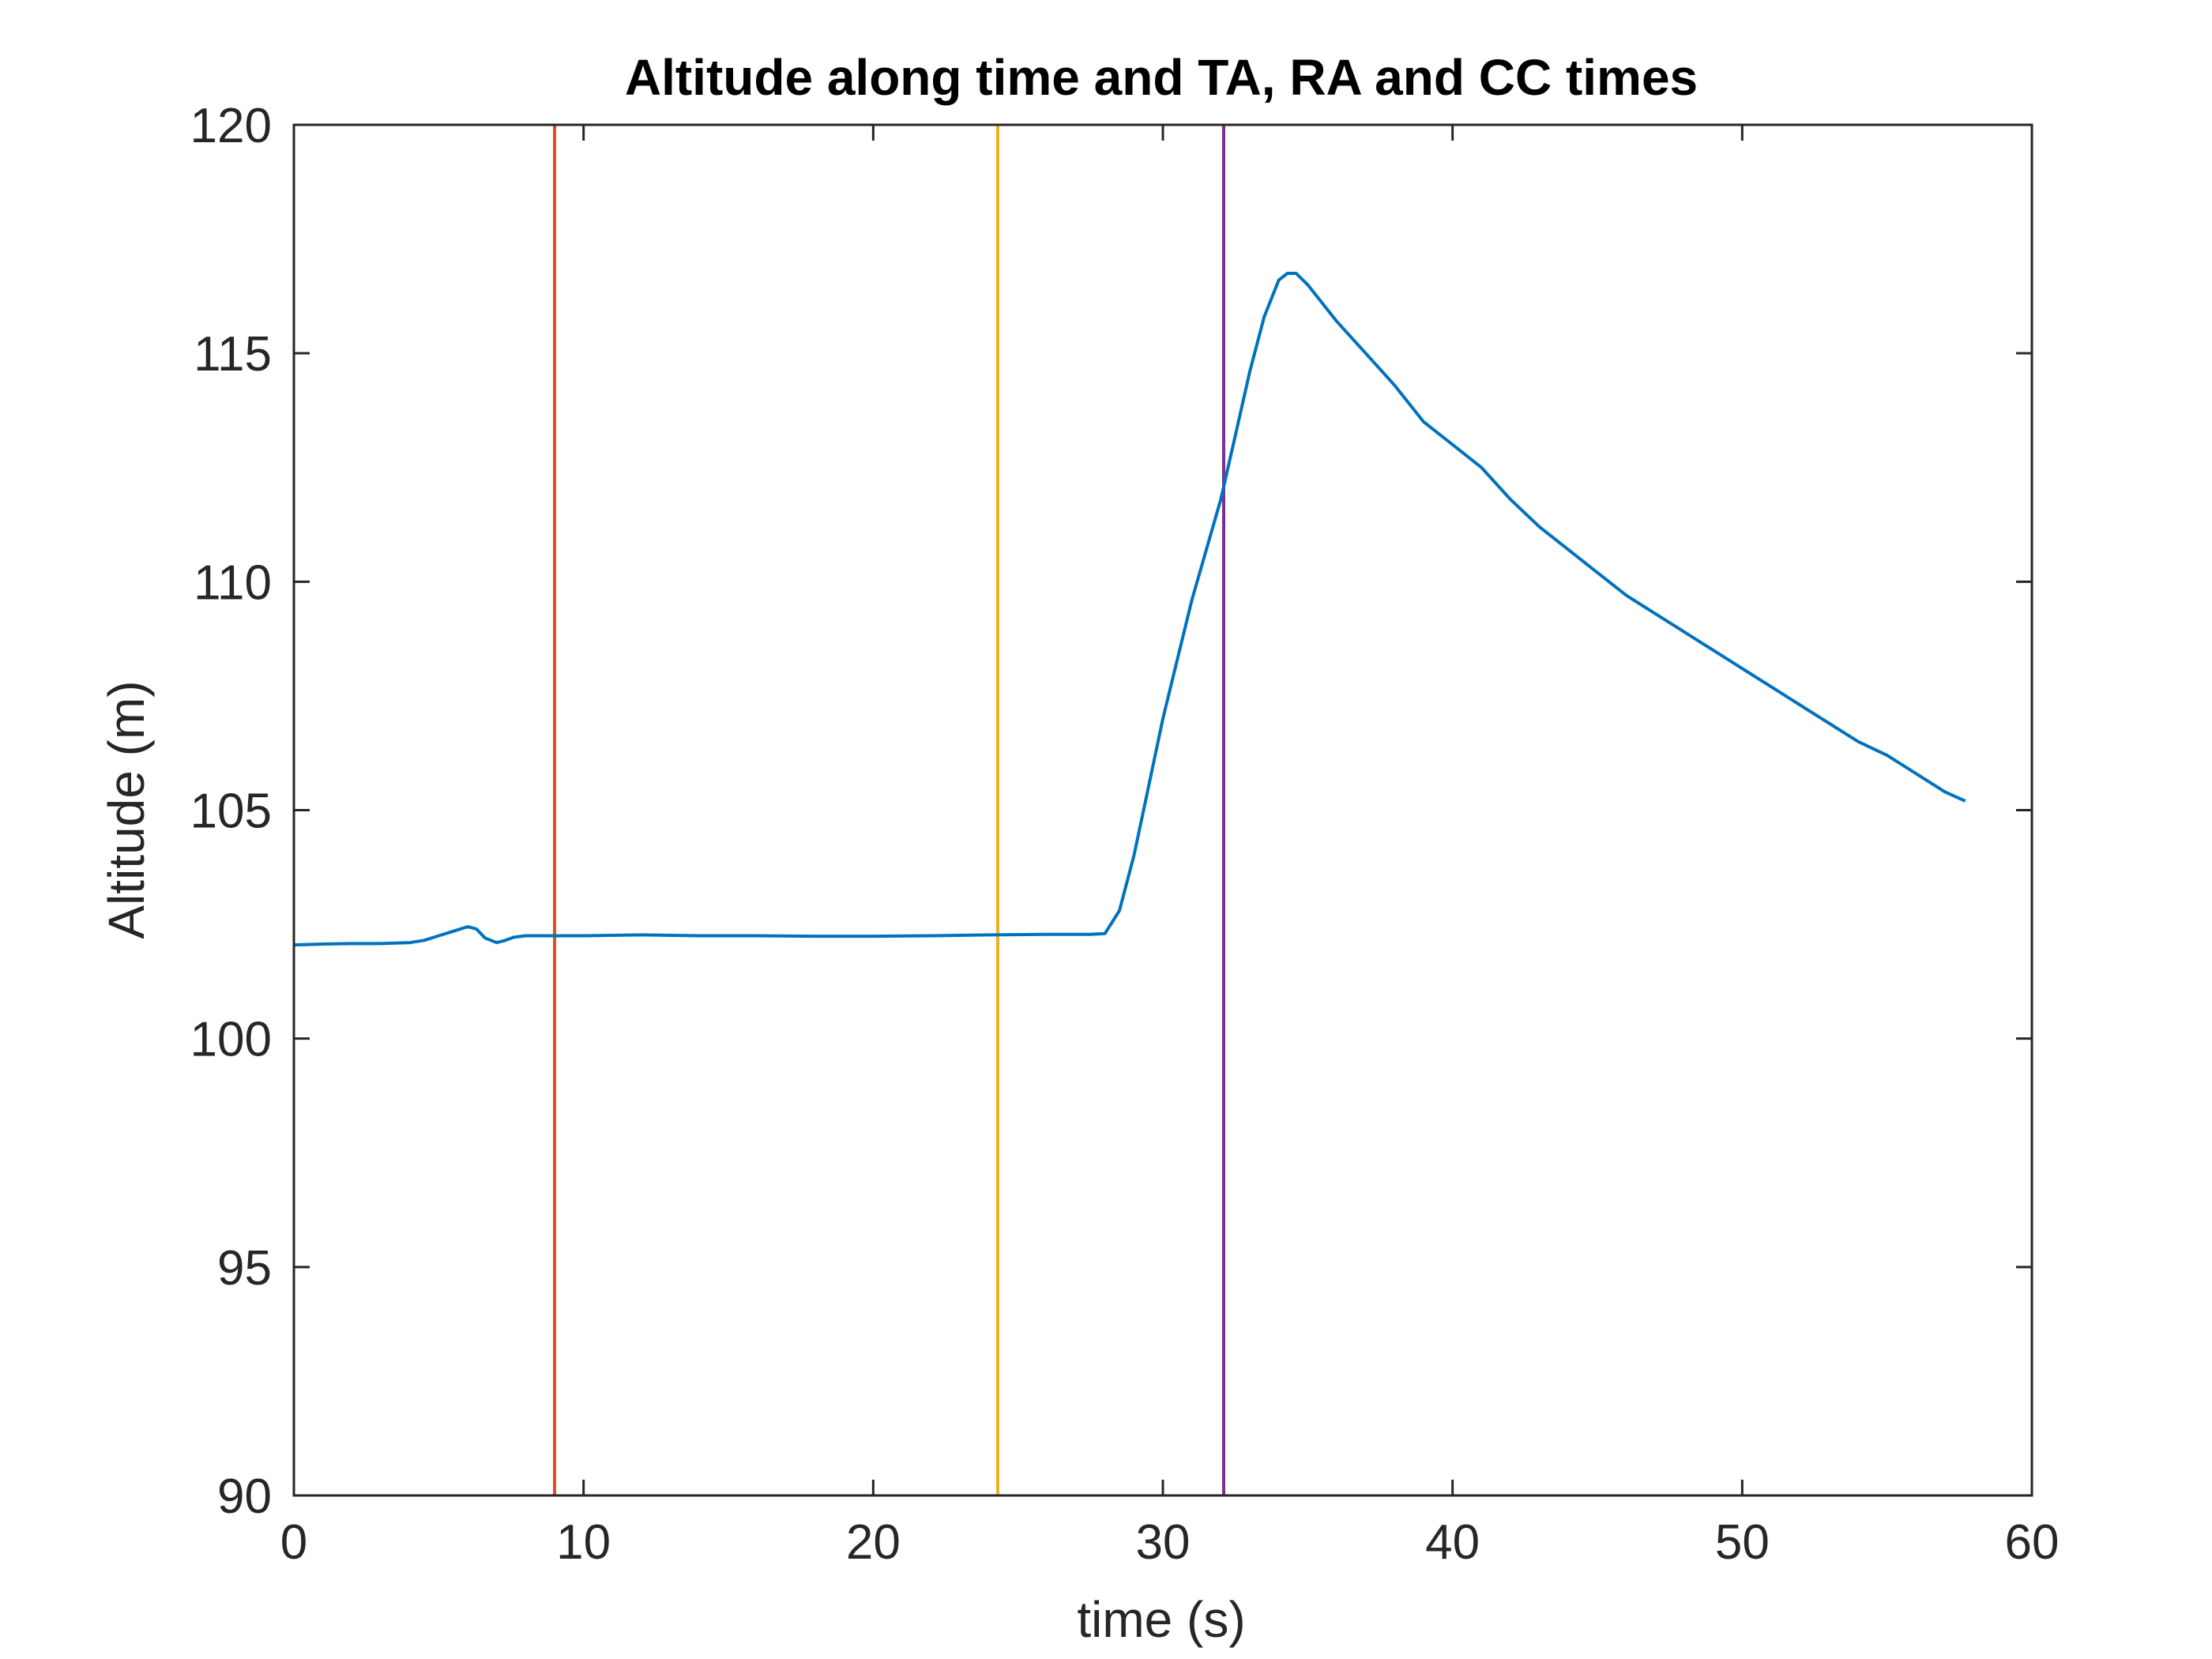  Describe the element at coordinates (126, 810) in the screenshot. I see `y-axis-label: Altitude (m)` at that location.